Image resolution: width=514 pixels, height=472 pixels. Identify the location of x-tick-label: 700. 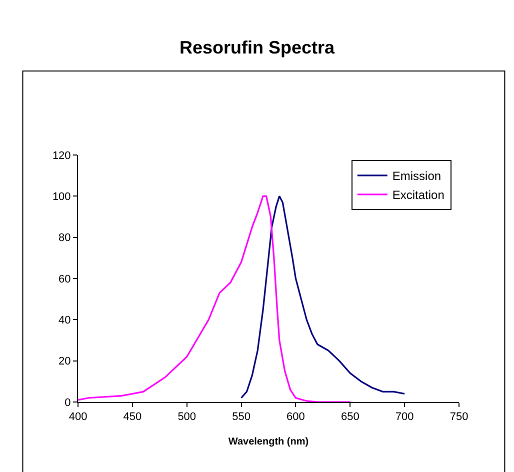
(404, 417).